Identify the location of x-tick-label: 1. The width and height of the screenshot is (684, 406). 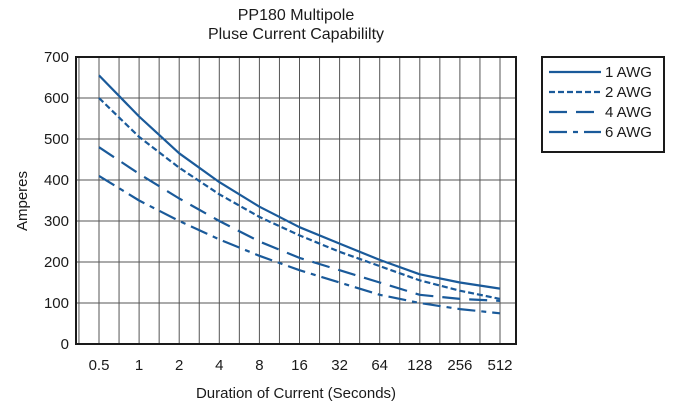
(139, 365).